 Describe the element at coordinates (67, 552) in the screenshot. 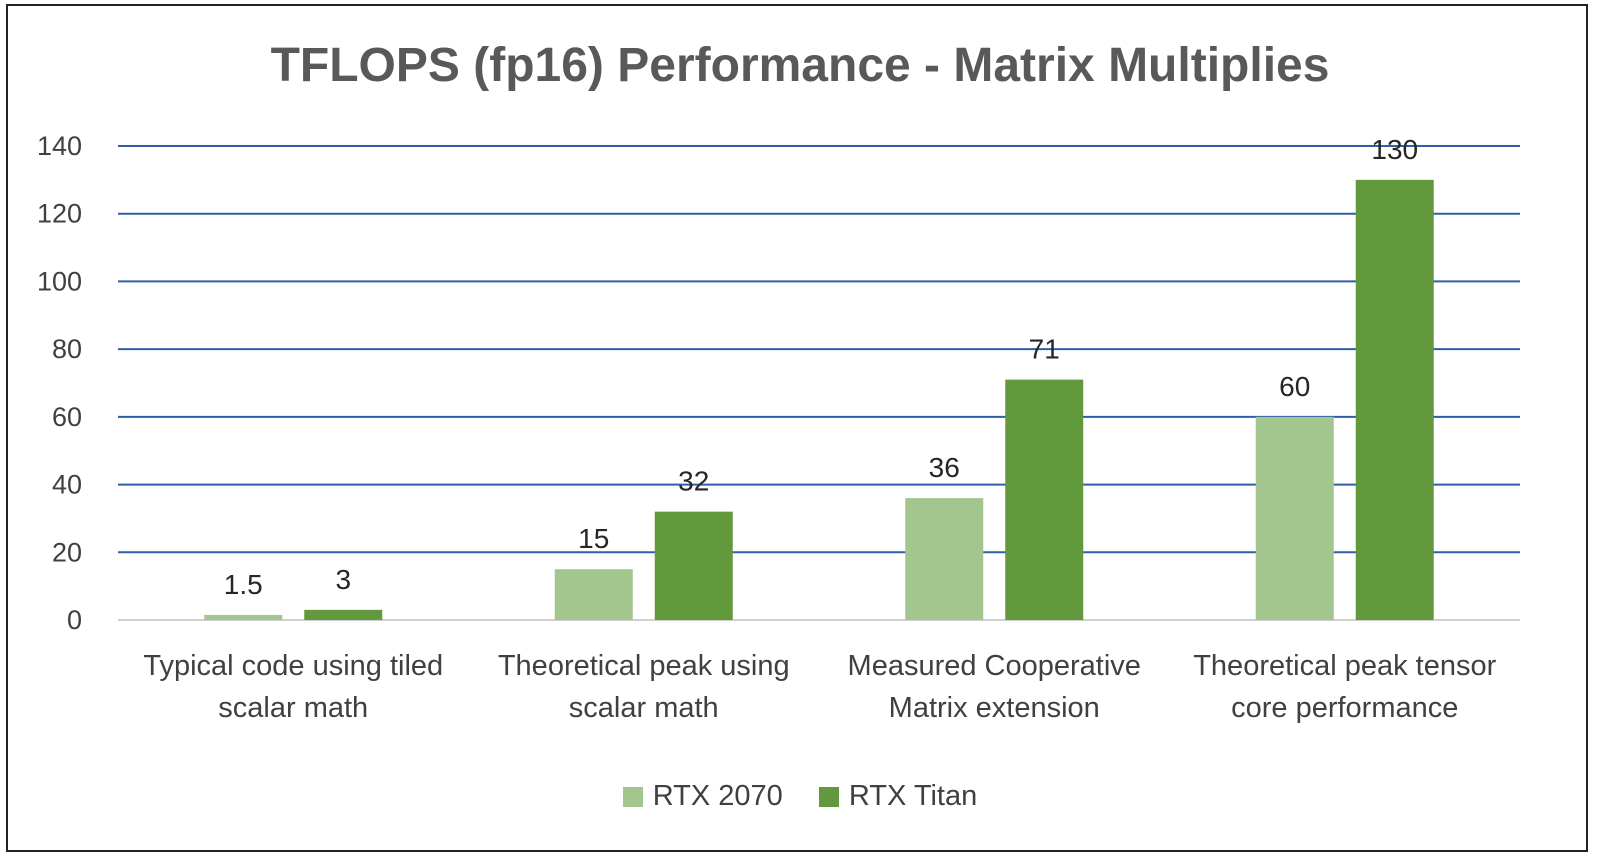

I see `y-tick-label: 20` at that location.